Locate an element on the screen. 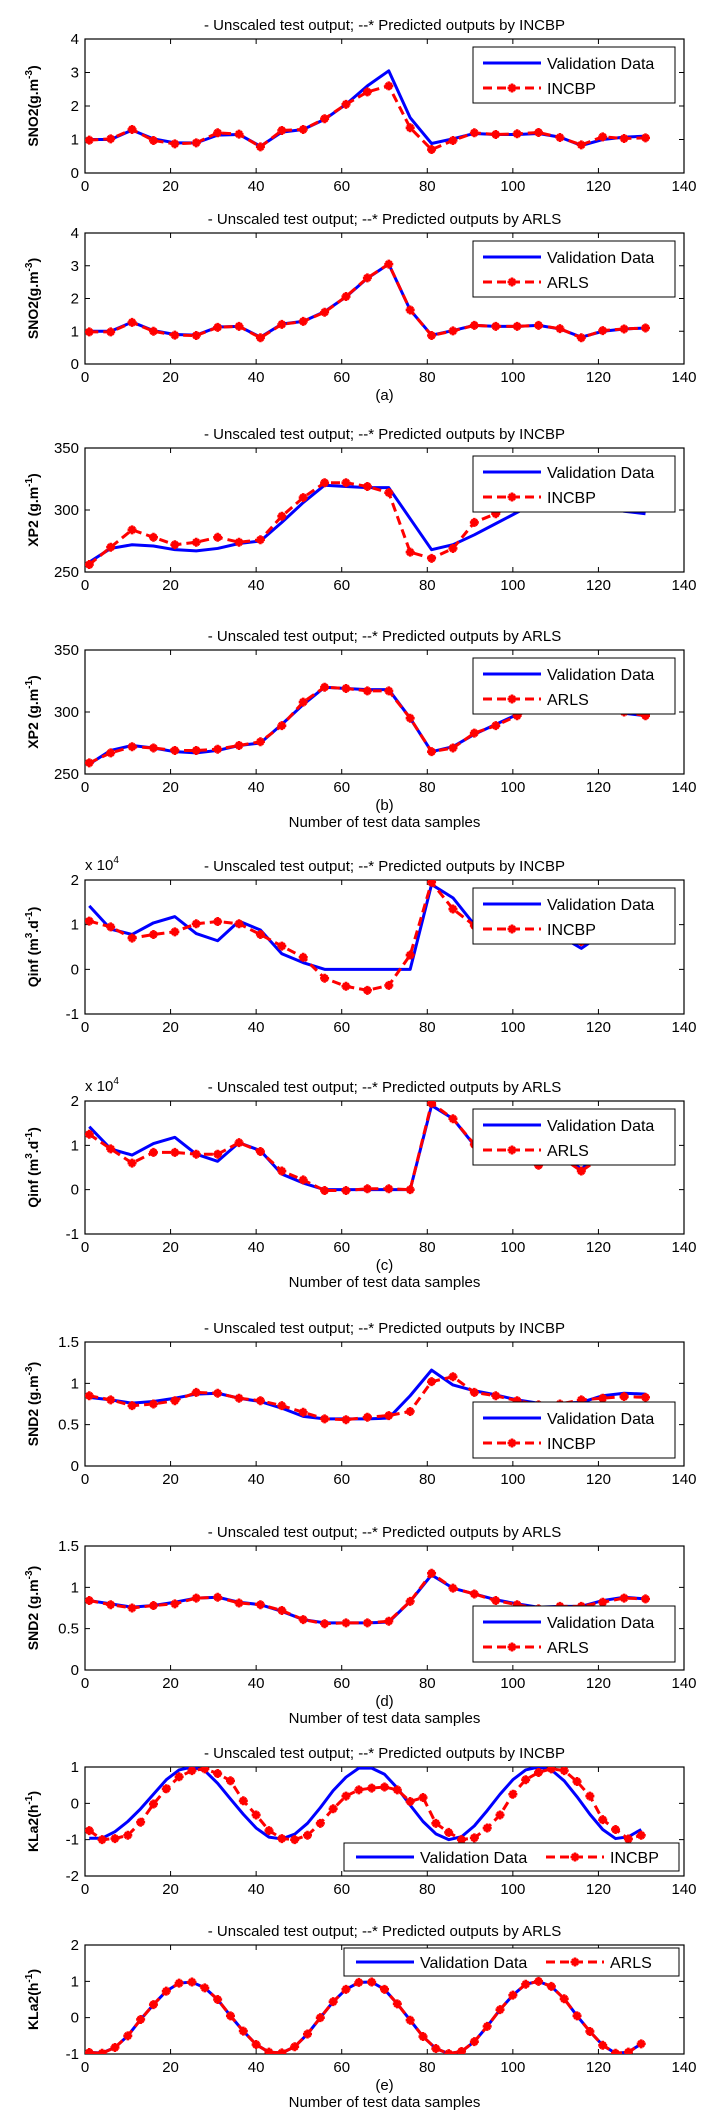 Image resolution: width=716 pixels, height=2112 pixels. x-tick-label: 140 is located at coordinates (683, 186).